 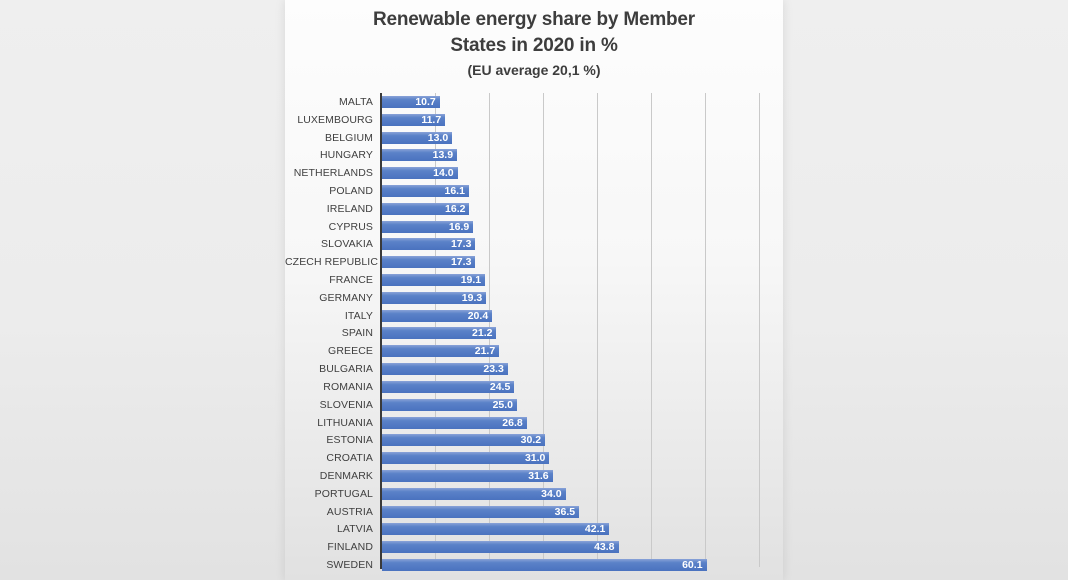 I want to click on category-label: DENMARK, so click(x=346, y=475).